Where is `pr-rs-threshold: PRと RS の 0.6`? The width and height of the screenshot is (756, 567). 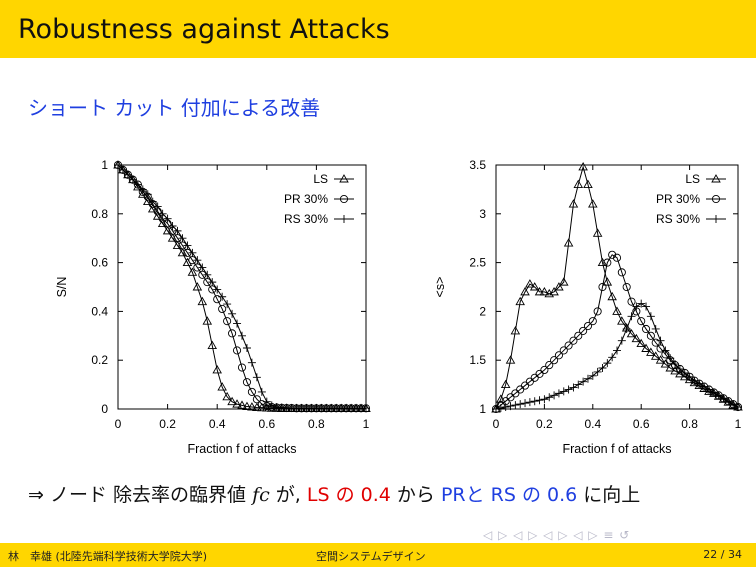 pr-rs-threshold: PRと RS の 0.6 is located at coordinates (509, 495).